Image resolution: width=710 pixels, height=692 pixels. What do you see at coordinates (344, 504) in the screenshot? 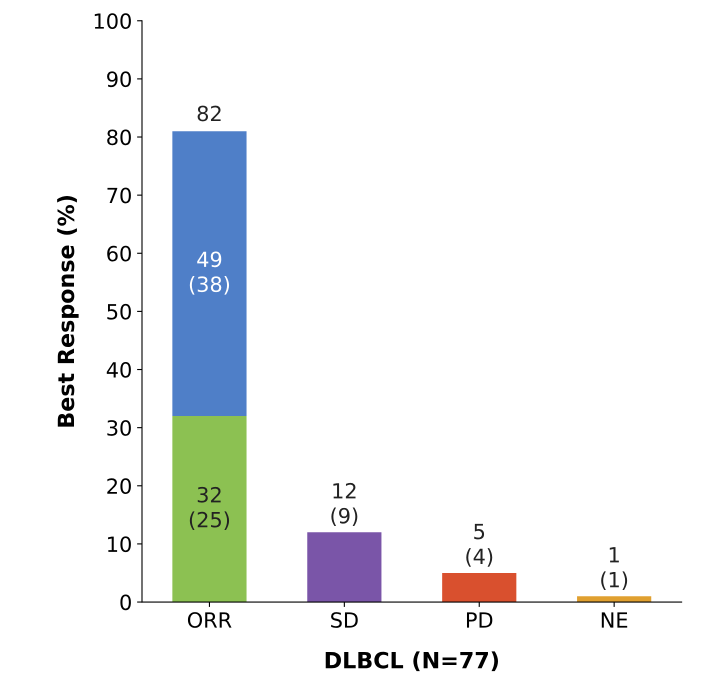
I see `data-label: 12 (9)` at bounding box center [344, 504].